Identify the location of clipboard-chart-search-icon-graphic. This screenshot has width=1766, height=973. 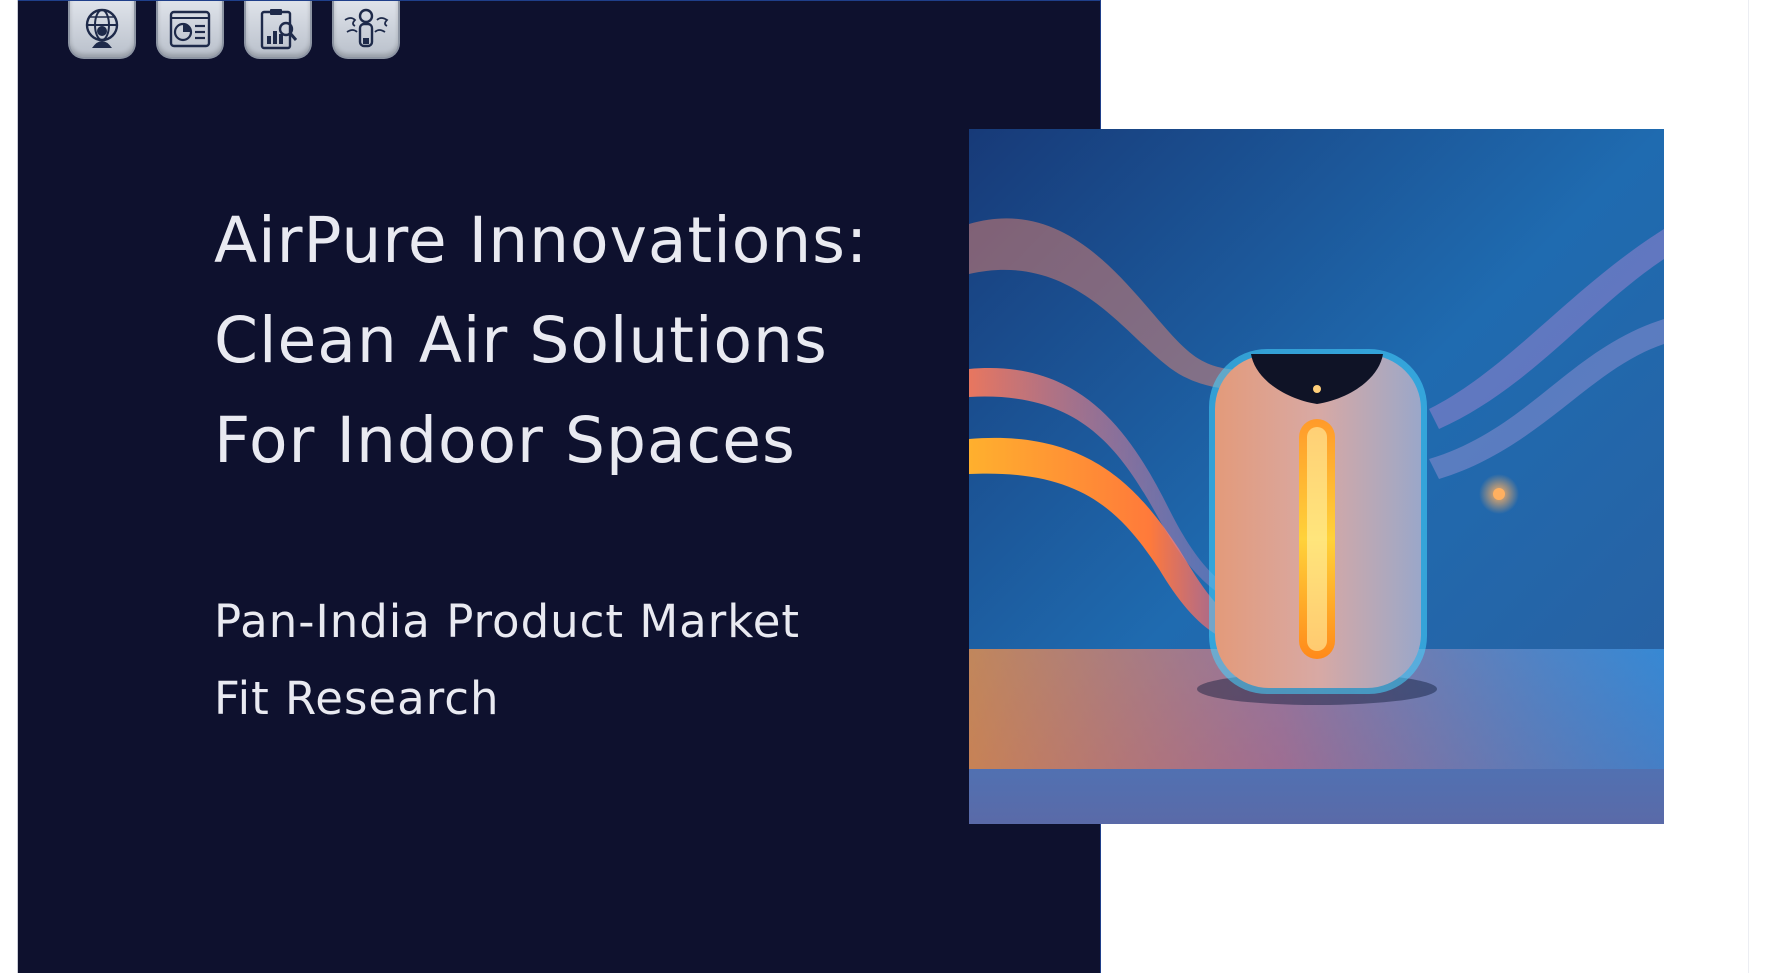
(279, 29).